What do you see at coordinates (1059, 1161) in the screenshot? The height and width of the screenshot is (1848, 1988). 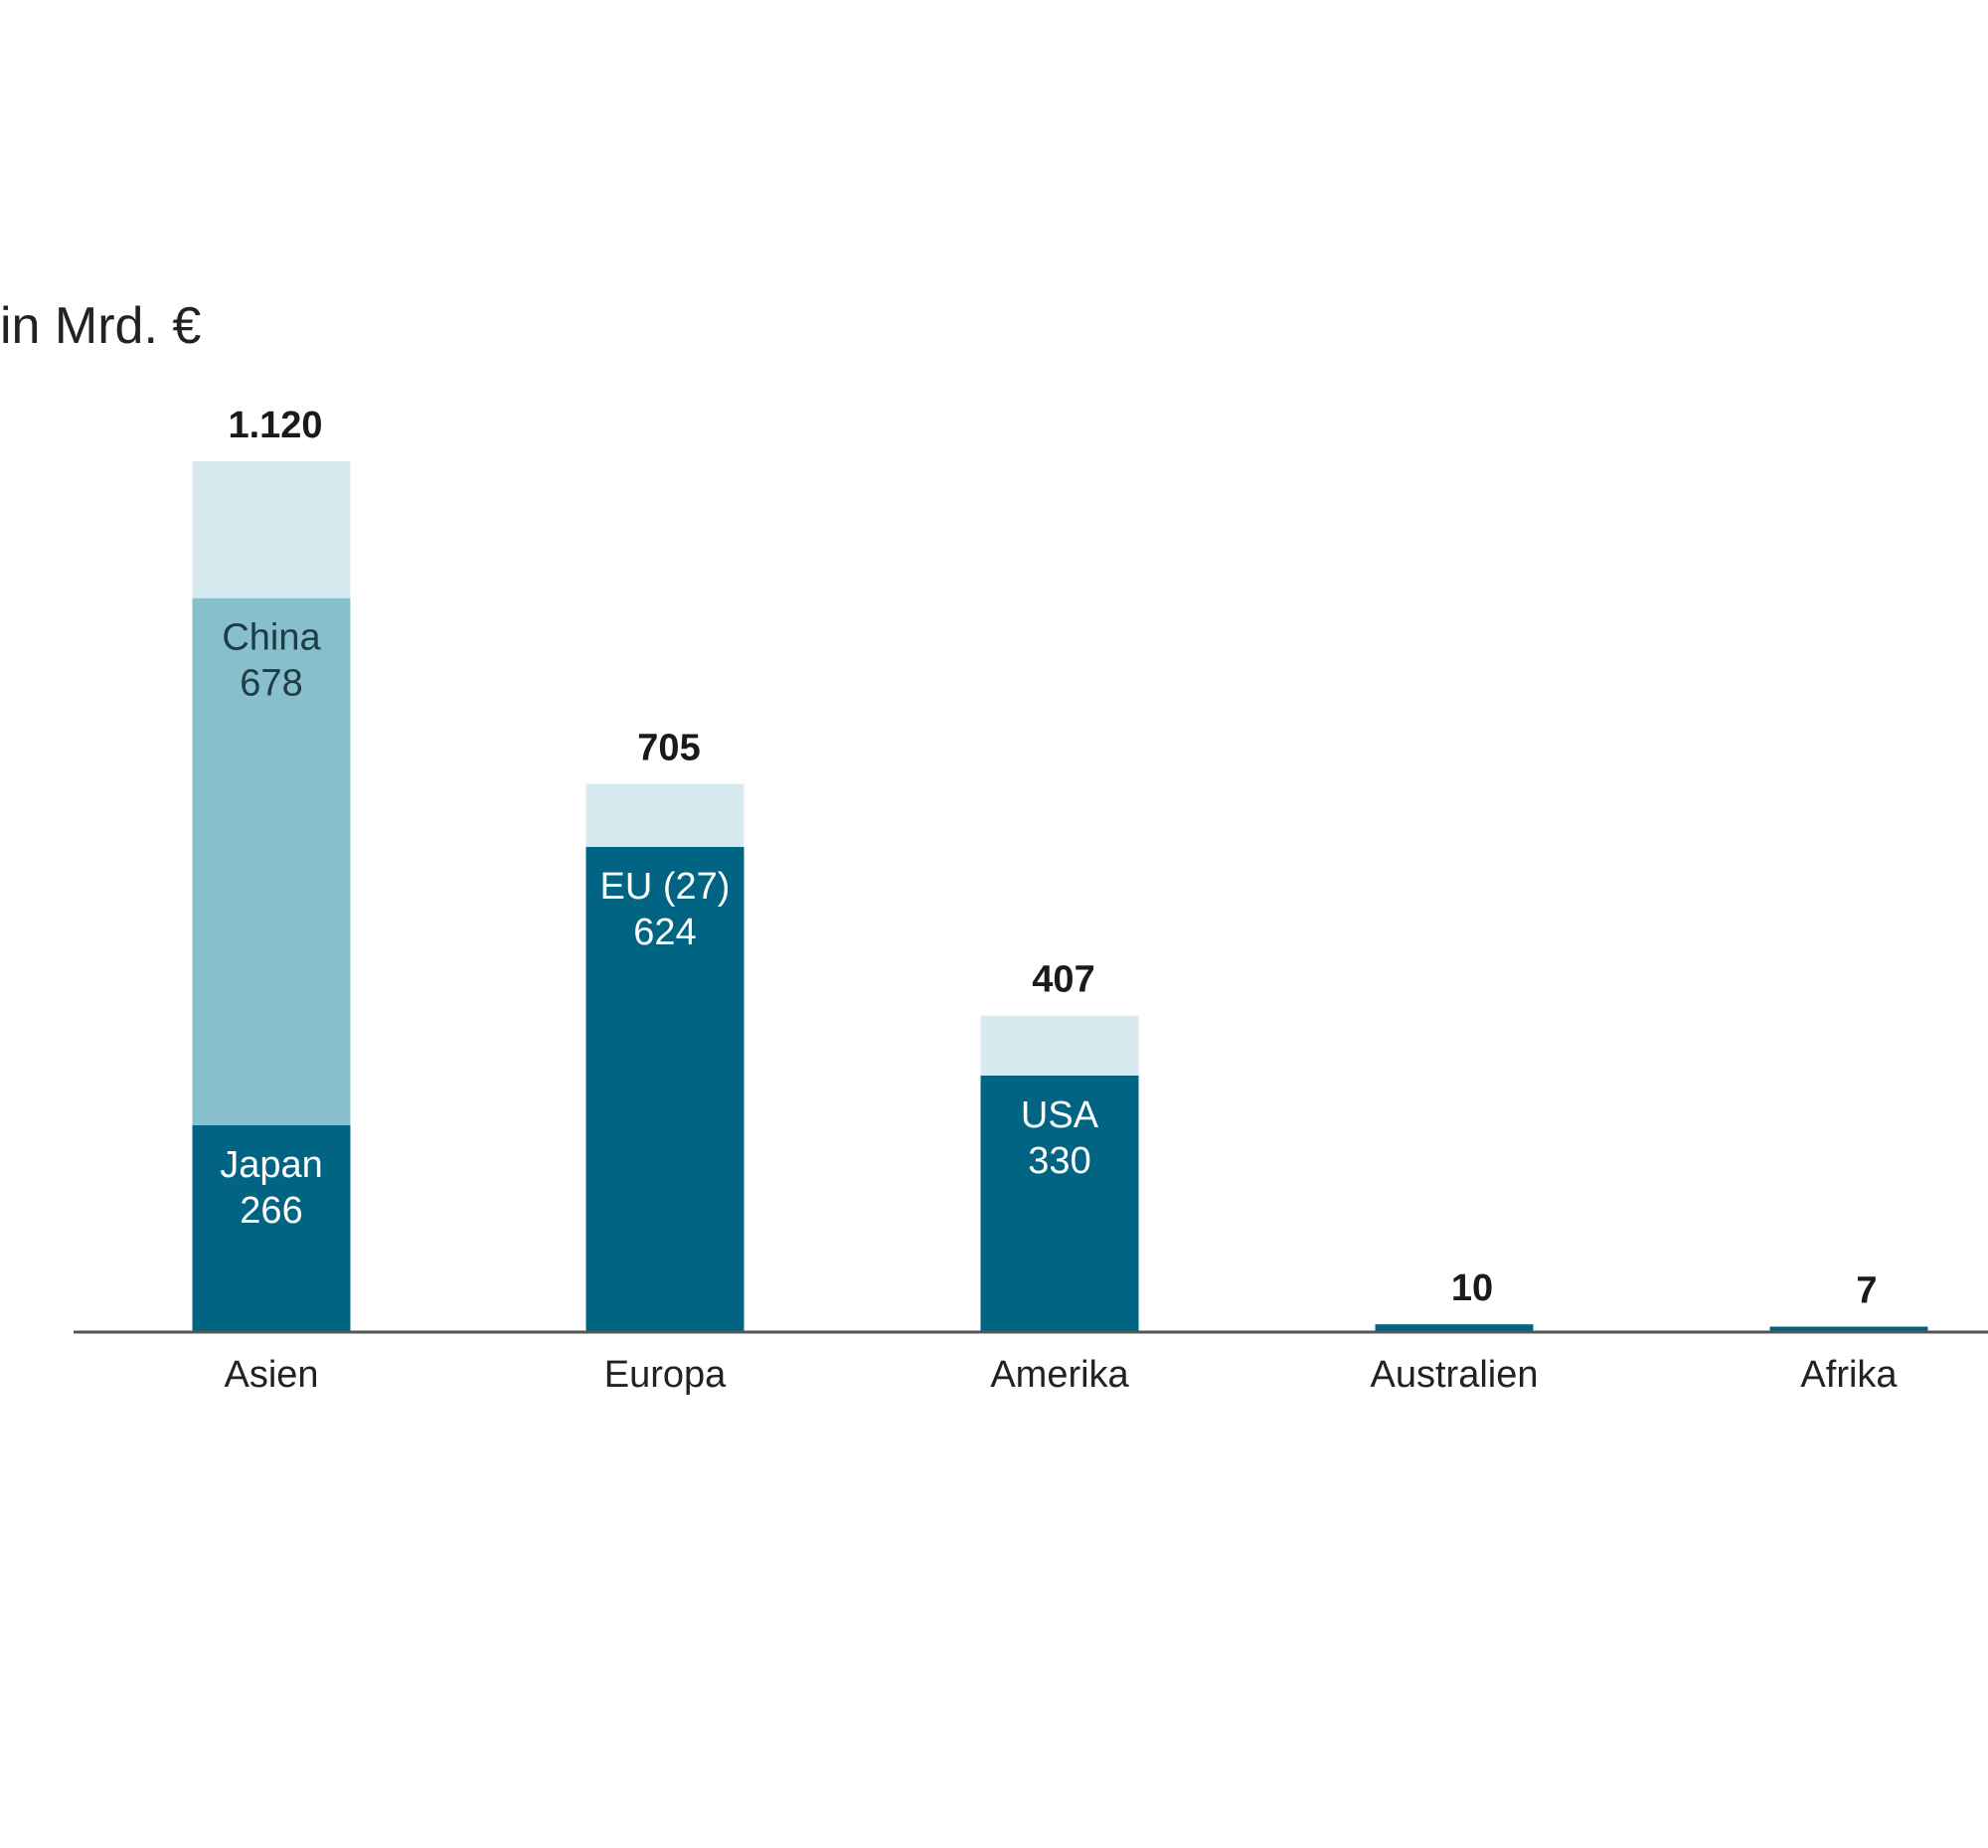 I see `segment-value-label: 330` at bounding box center [1059, 1161].